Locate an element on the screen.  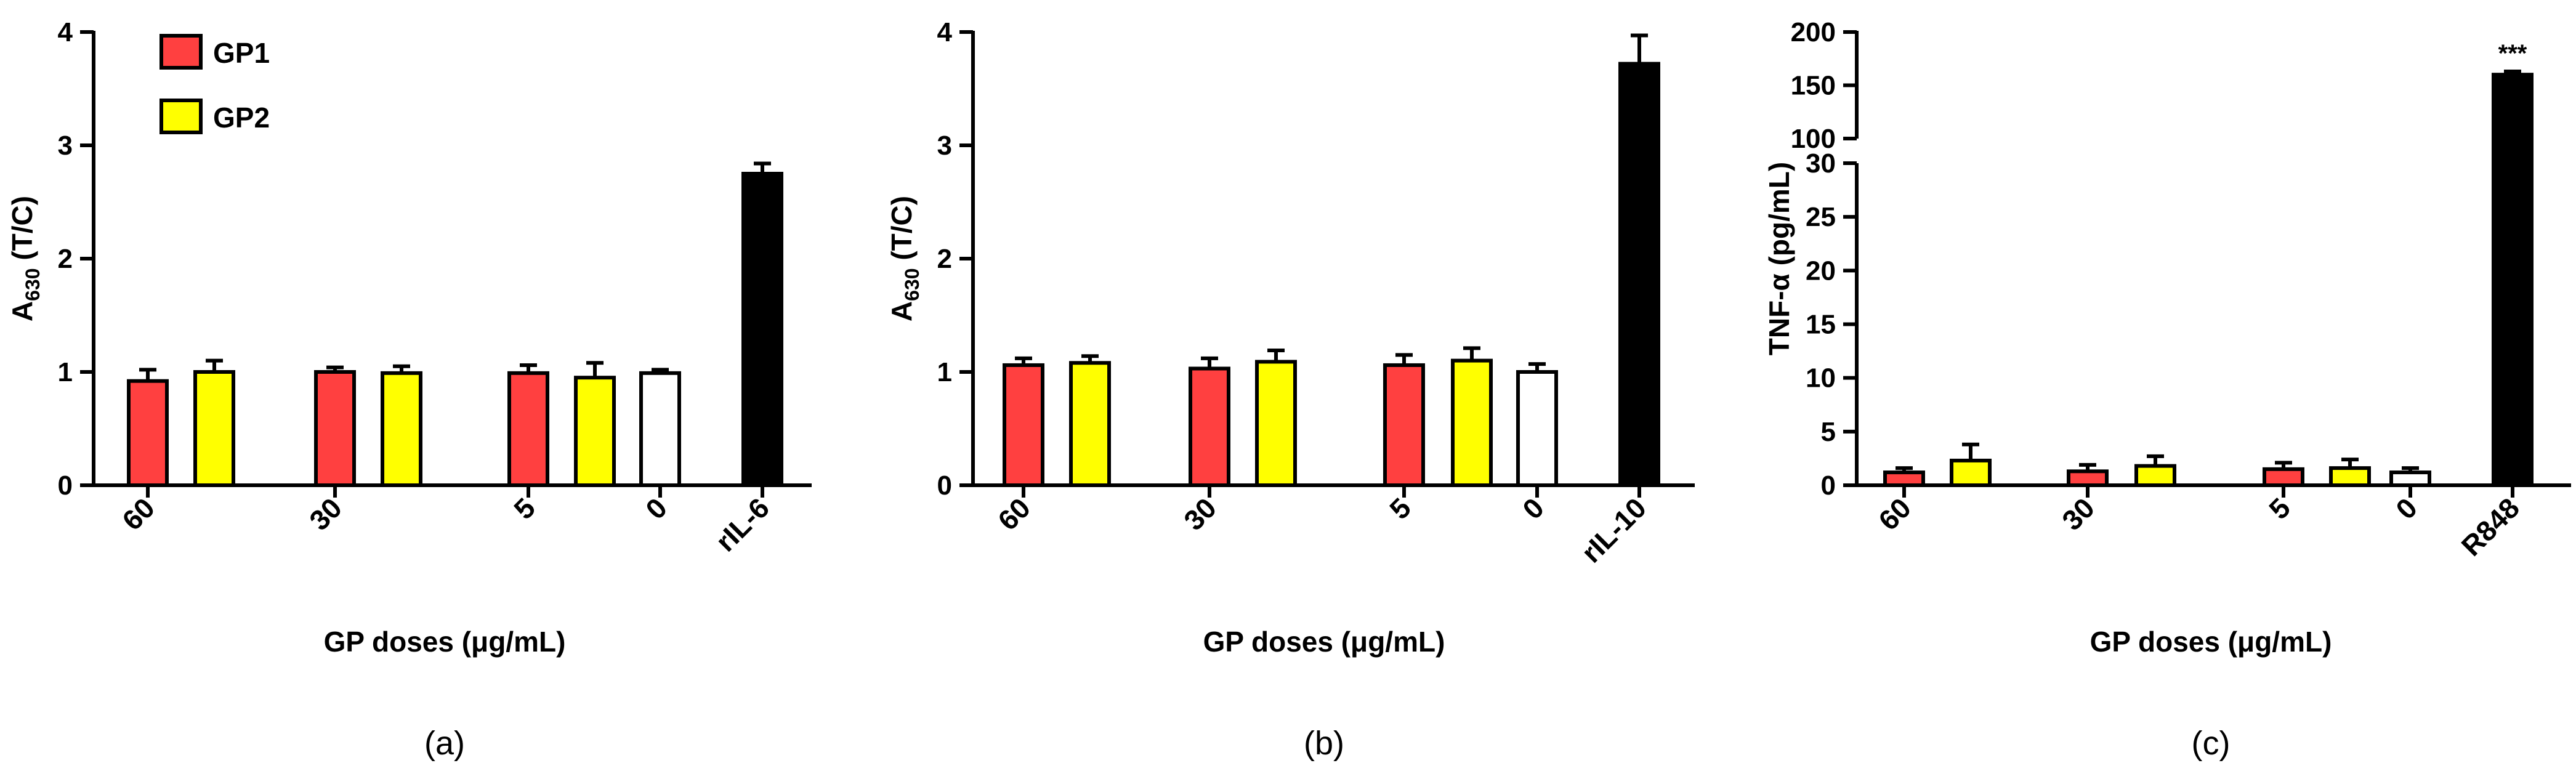
y-tick-label: 20 is located at coordinates (1821, 271).